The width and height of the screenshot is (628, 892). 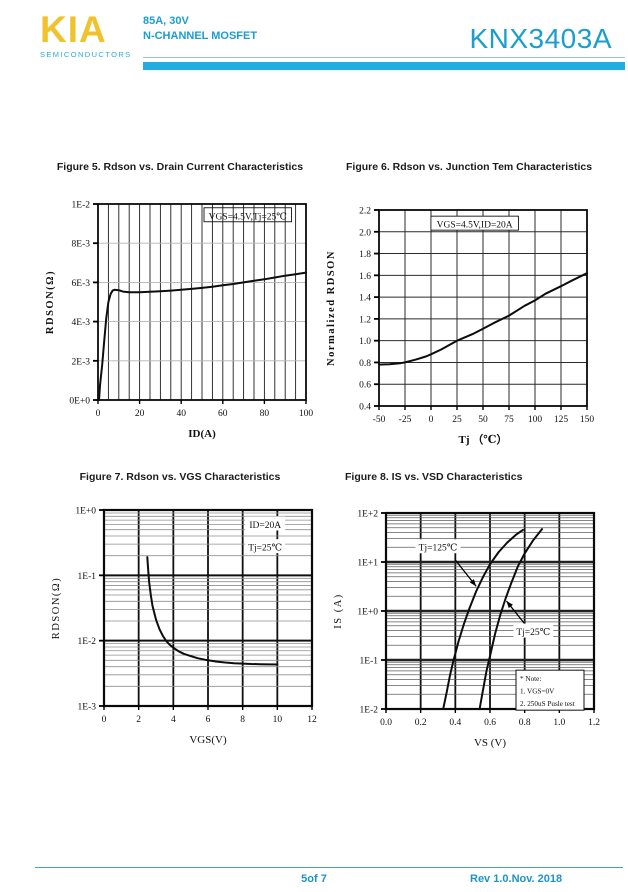 I want to click on svg-text: 8, so click(x=242, y=720).